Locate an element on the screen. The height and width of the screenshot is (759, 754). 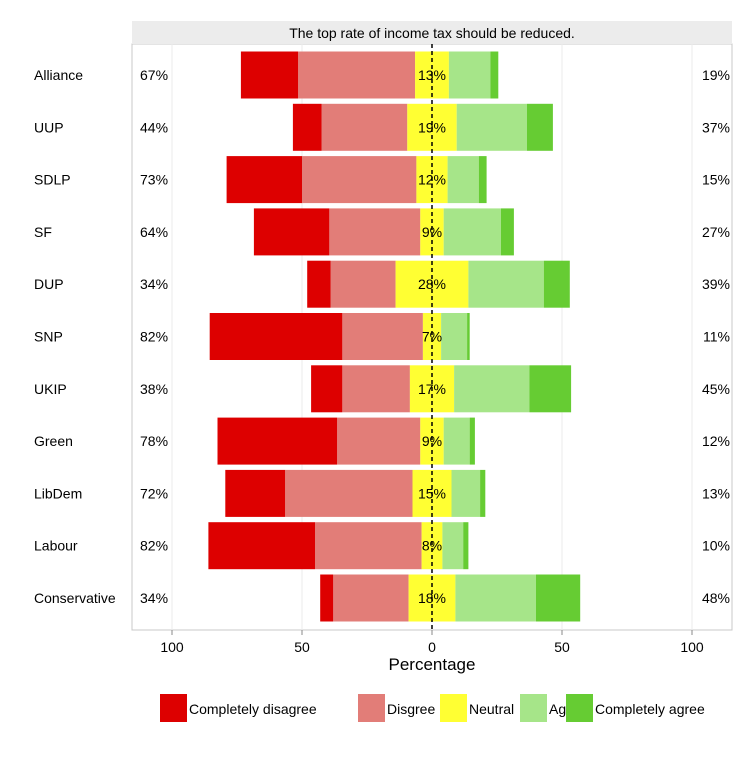
legend-label: Neutral is located at coordinates (491, 709).